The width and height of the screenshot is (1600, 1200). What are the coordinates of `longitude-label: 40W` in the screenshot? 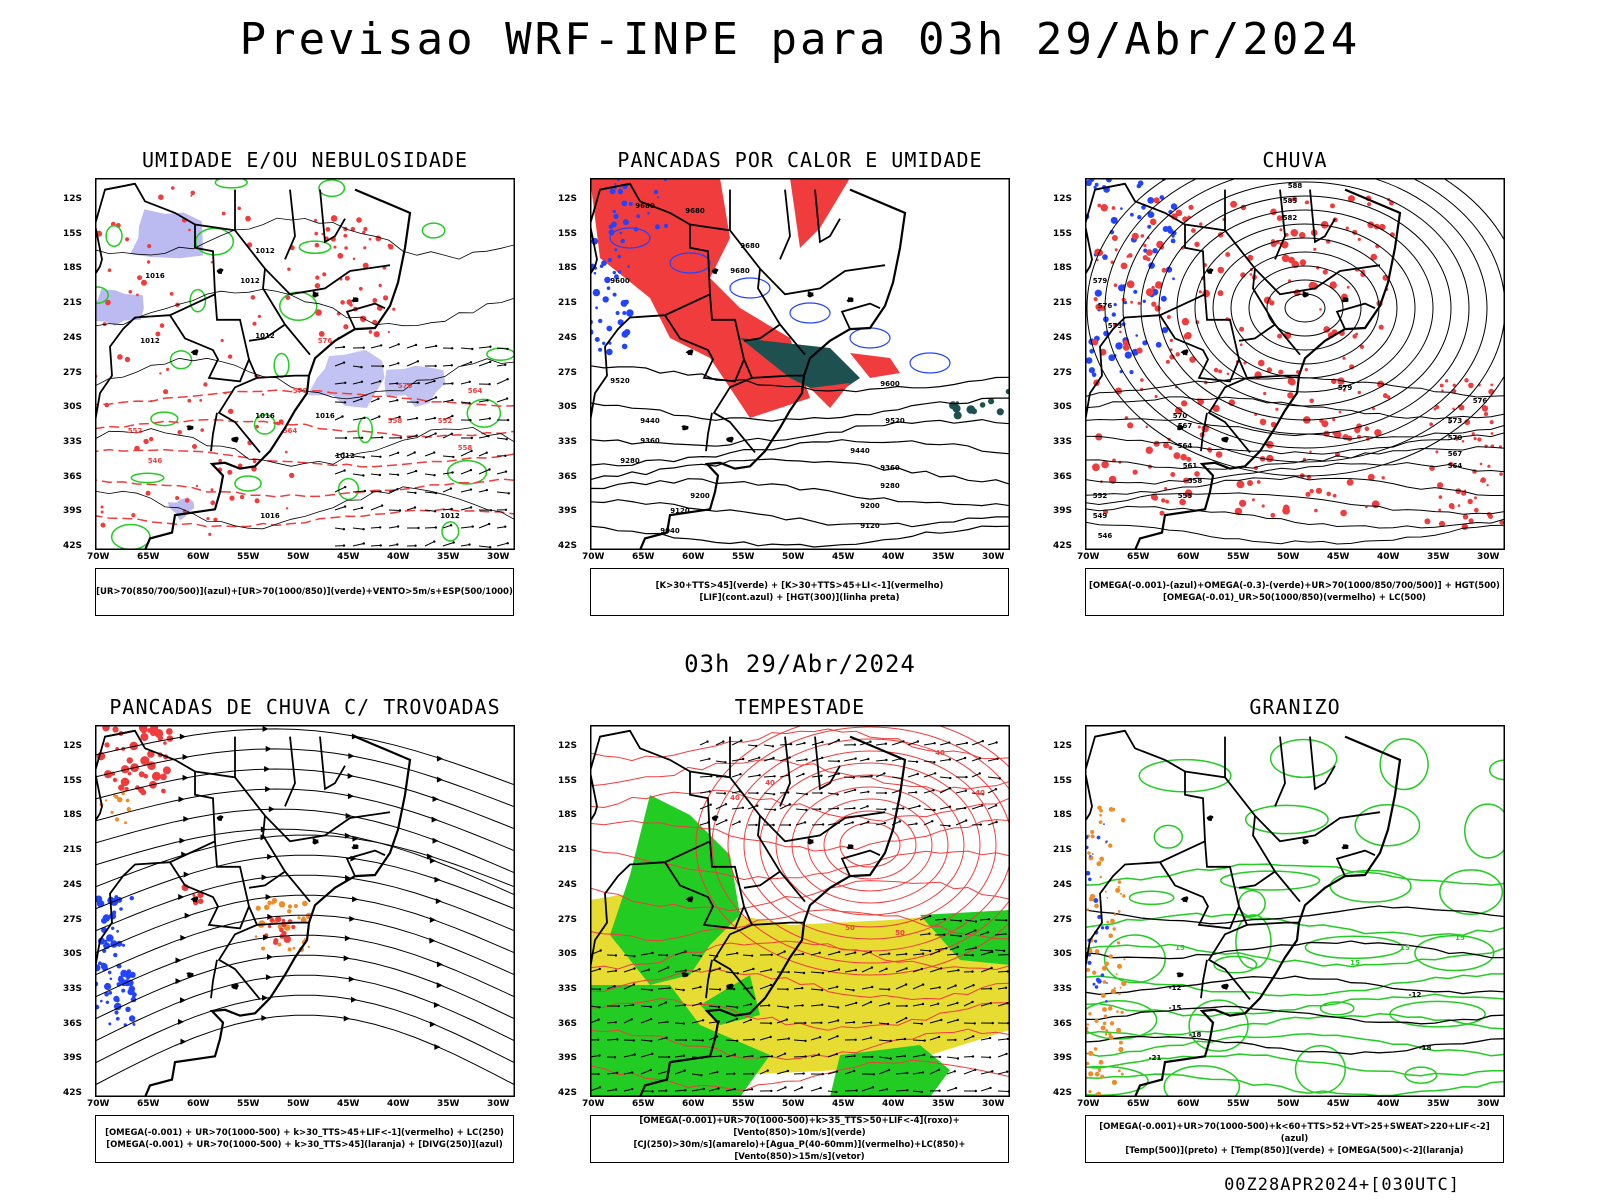 It's located at (1388, 1104).